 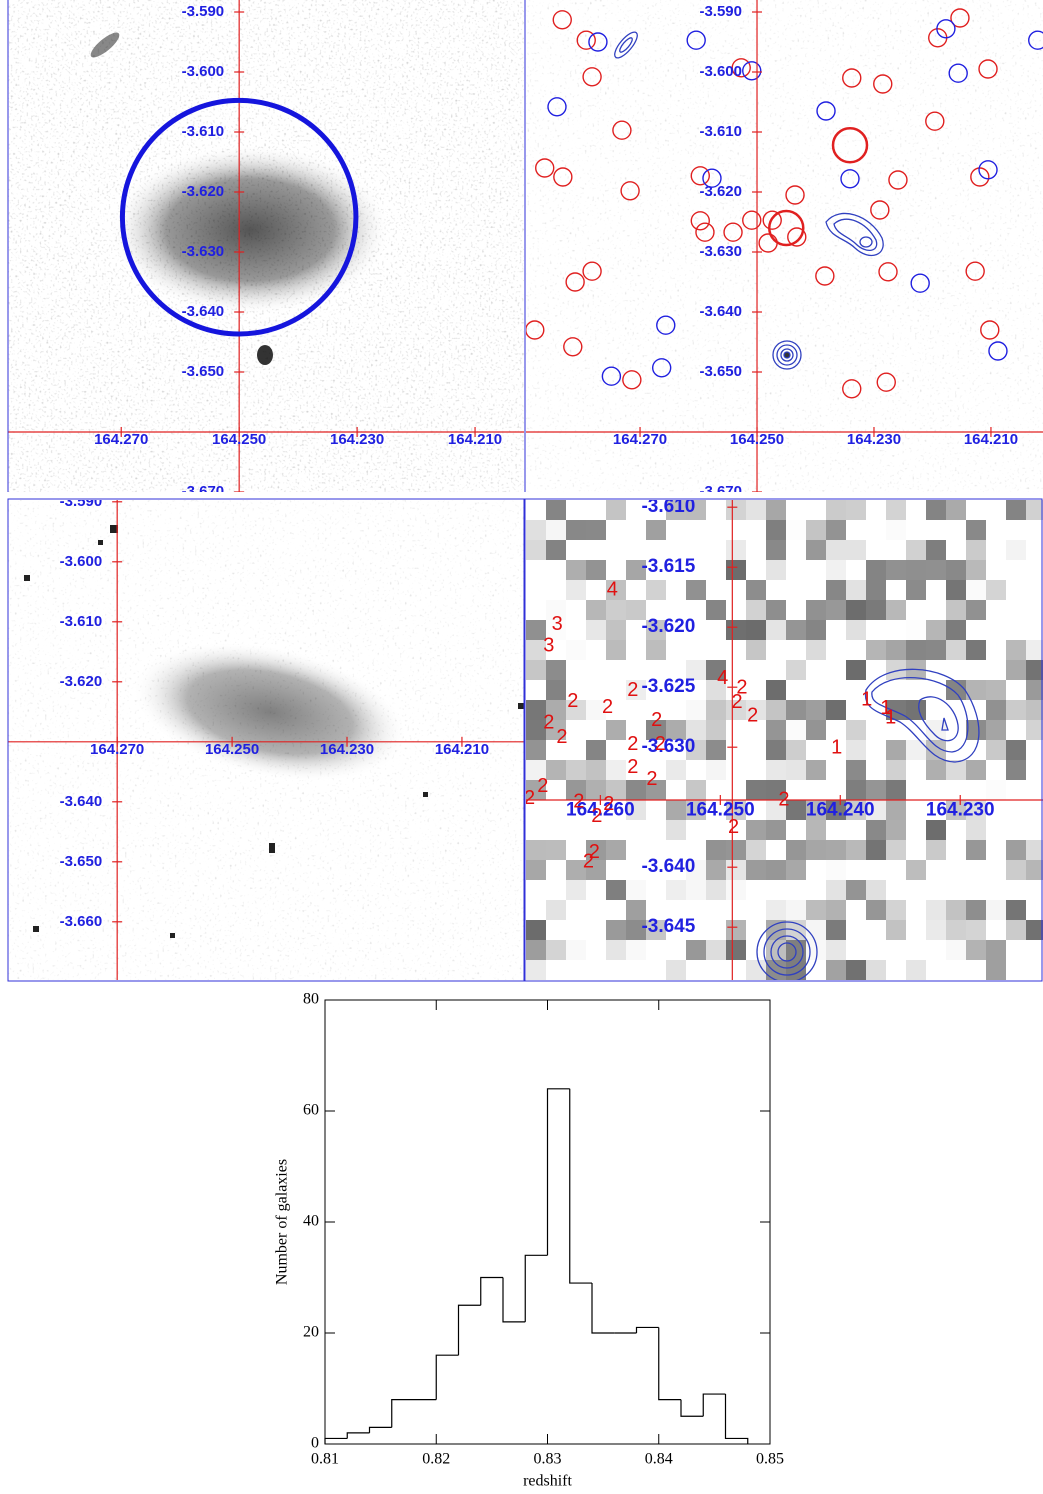 I want to click on y-tick-label: -3.645, so click(x=668, y=926).